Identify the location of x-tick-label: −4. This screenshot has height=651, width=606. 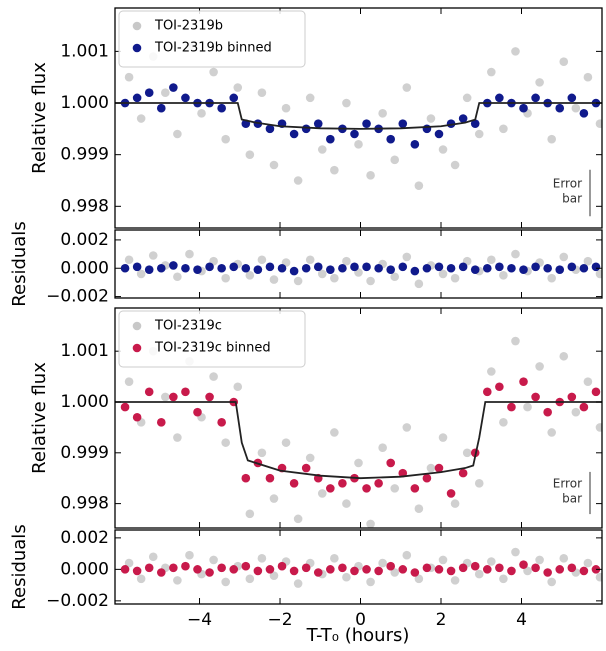
(199, 620).